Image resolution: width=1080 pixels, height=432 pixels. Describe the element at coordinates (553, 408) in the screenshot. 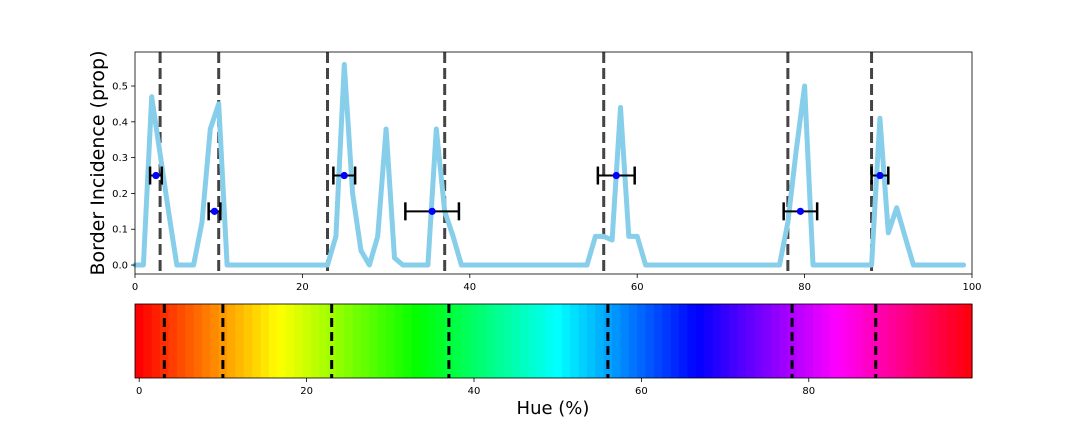

I see `x-axis-title: Hue (%)` at that location.